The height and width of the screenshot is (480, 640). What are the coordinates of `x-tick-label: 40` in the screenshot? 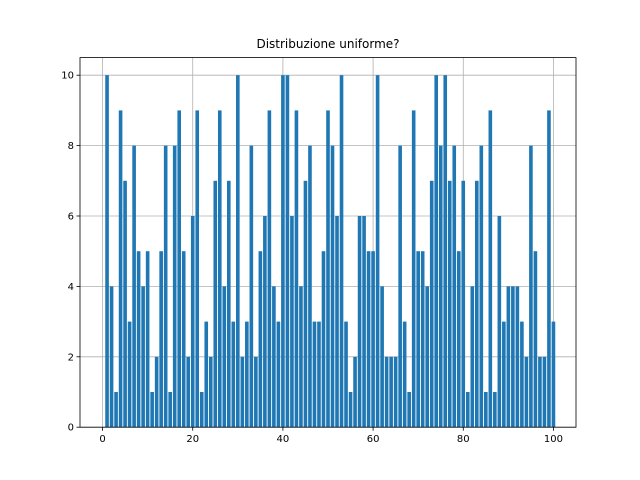 It's located at (283, 439).